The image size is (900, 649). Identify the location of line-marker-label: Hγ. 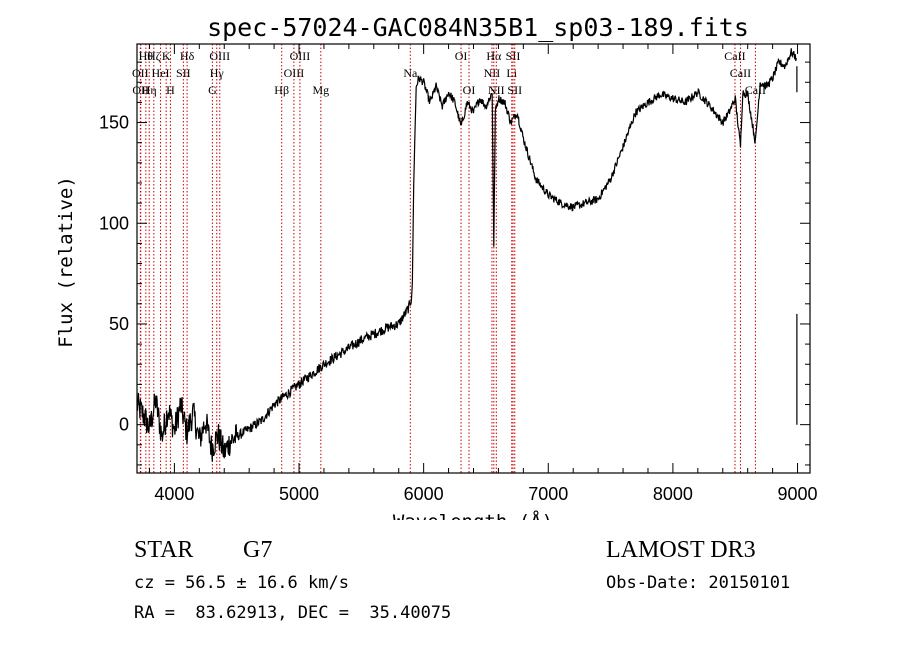
(217, 73).